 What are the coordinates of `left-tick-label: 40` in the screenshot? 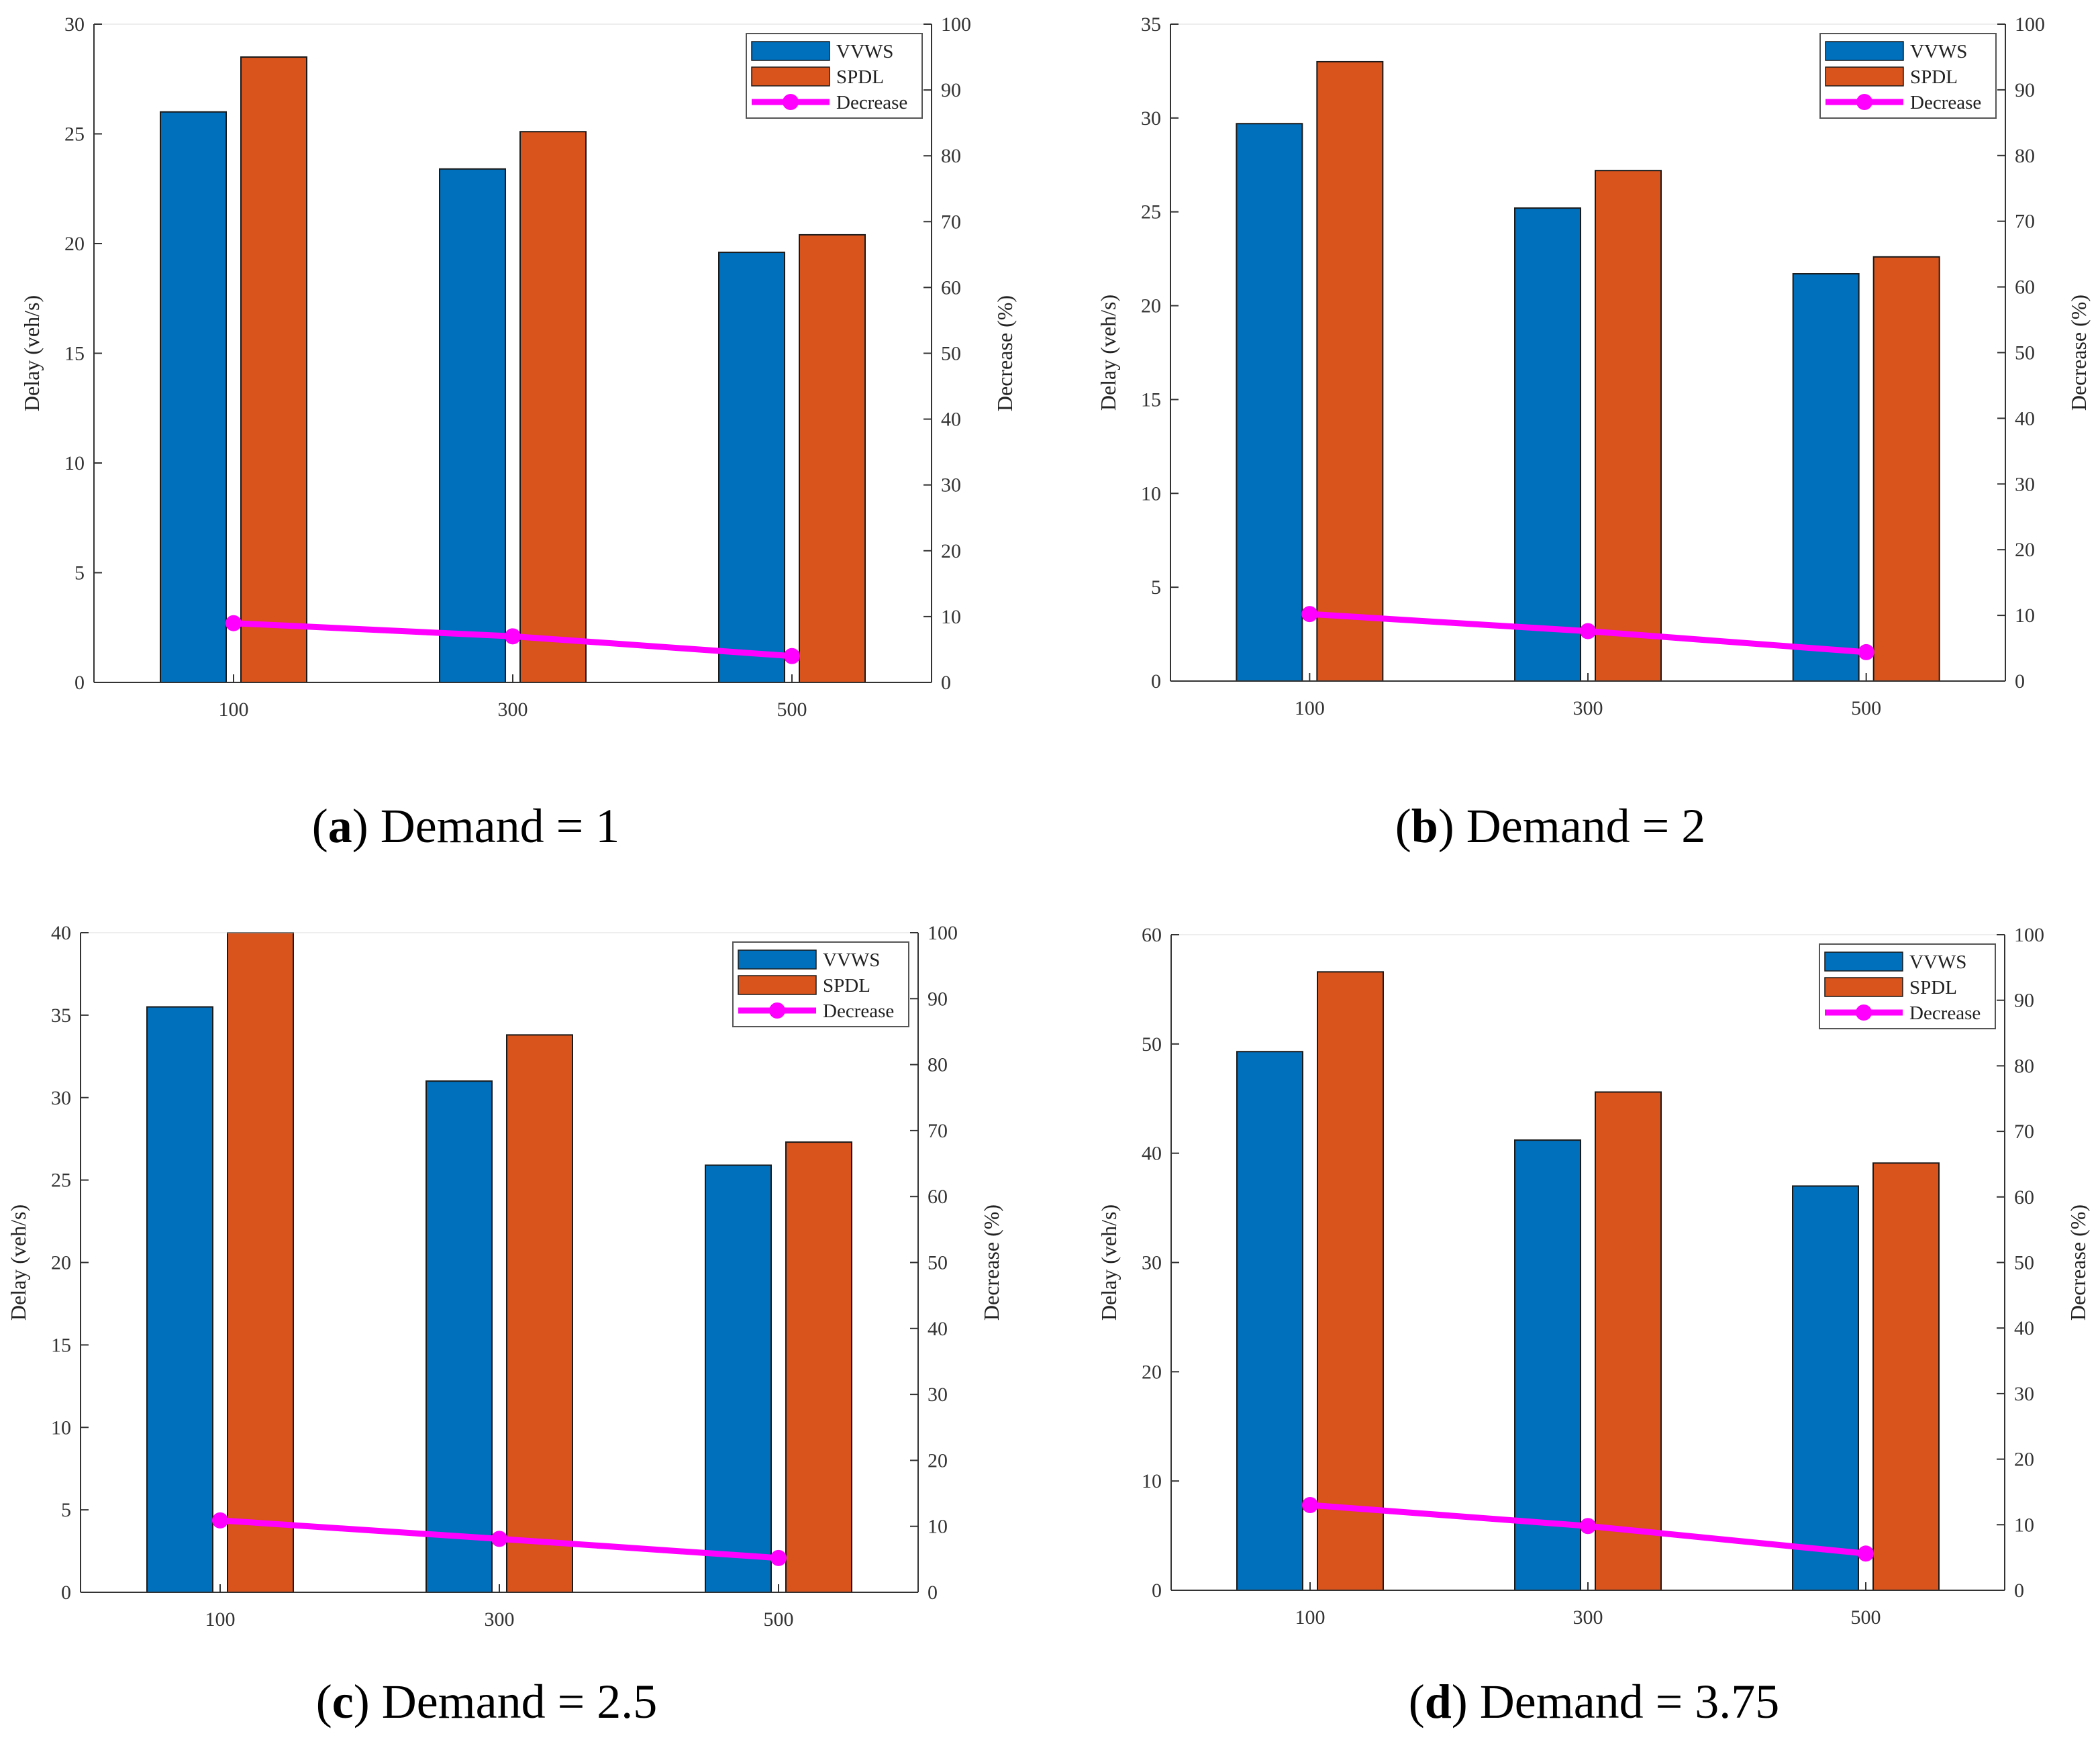 It's located at (1152, 1154).